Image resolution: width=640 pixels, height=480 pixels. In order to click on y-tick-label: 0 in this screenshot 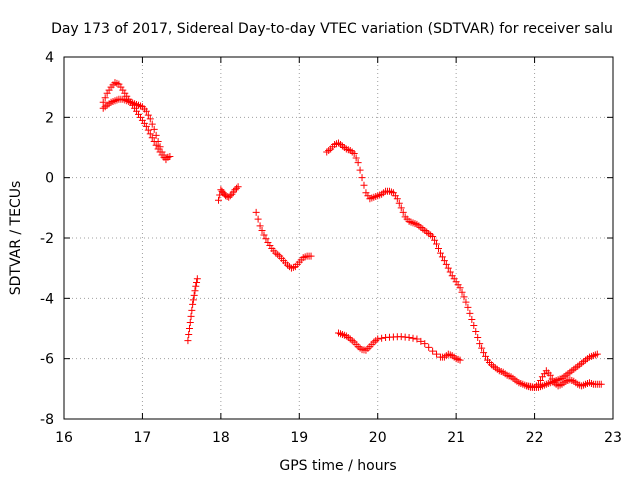, I will do `click(49, 179)`.